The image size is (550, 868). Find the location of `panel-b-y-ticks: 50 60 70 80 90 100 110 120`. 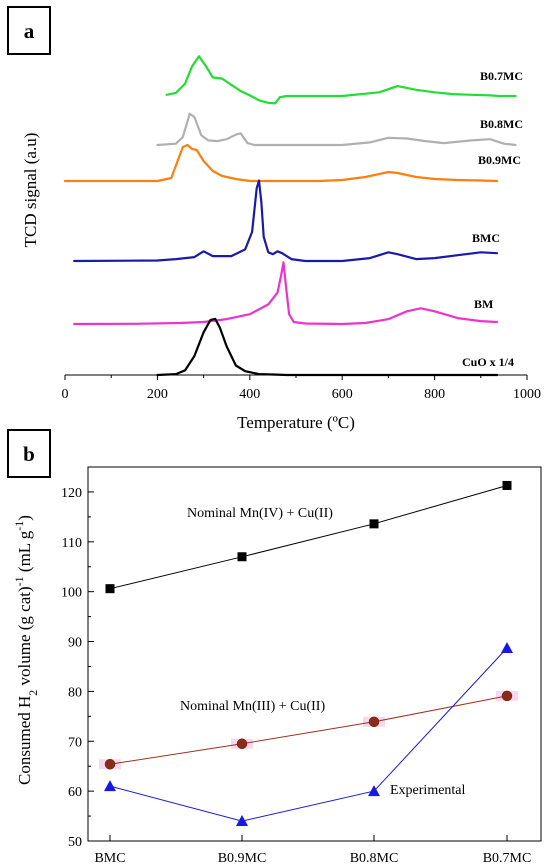

panel-b-y-ticks: 50 60 70 80 90 100 110 120 is located at coordinates (77, 658).